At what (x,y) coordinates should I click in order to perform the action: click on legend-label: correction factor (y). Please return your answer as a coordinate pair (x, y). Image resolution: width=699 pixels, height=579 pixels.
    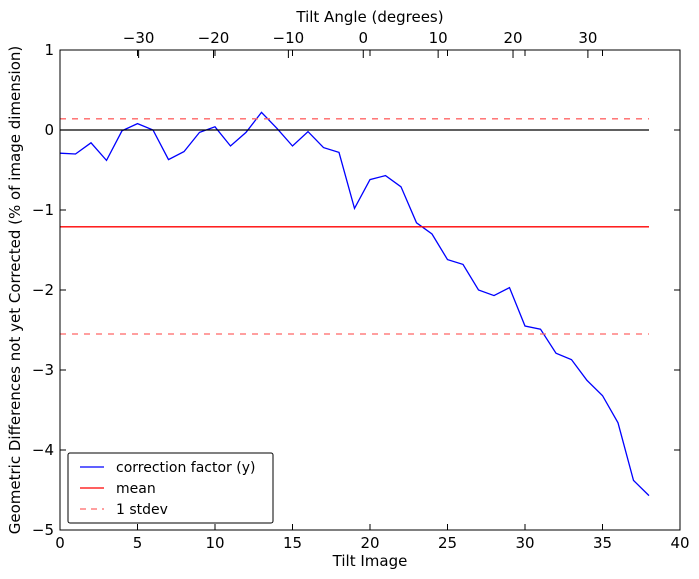
    Looking at the image, I should click on (185, 468).